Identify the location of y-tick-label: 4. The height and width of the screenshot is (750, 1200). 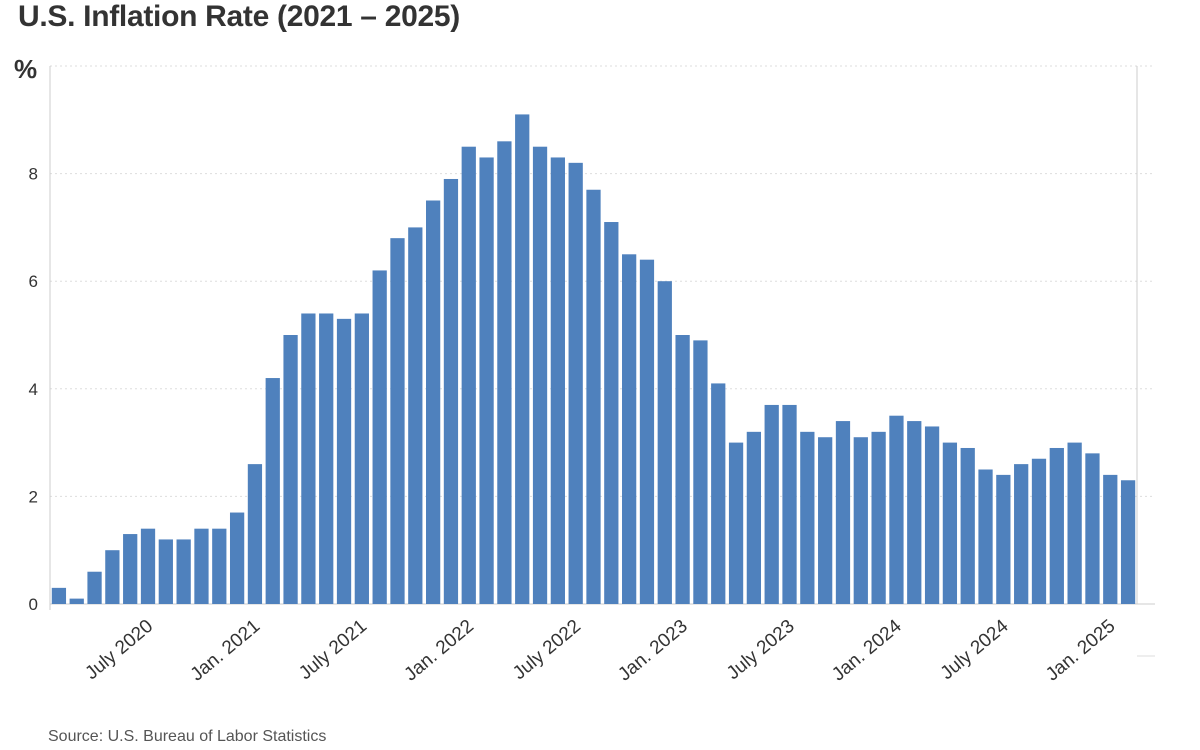
(33, 389).